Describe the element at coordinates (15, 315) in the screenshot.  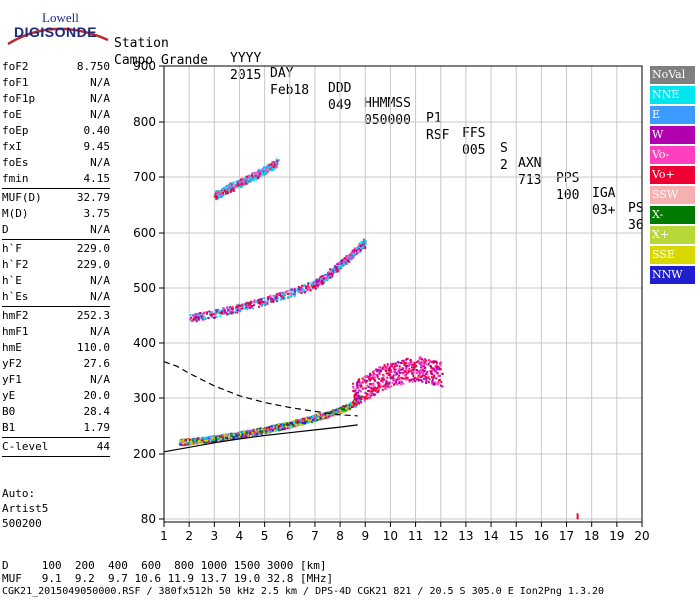
I see `param-key: hmF2` at that location.